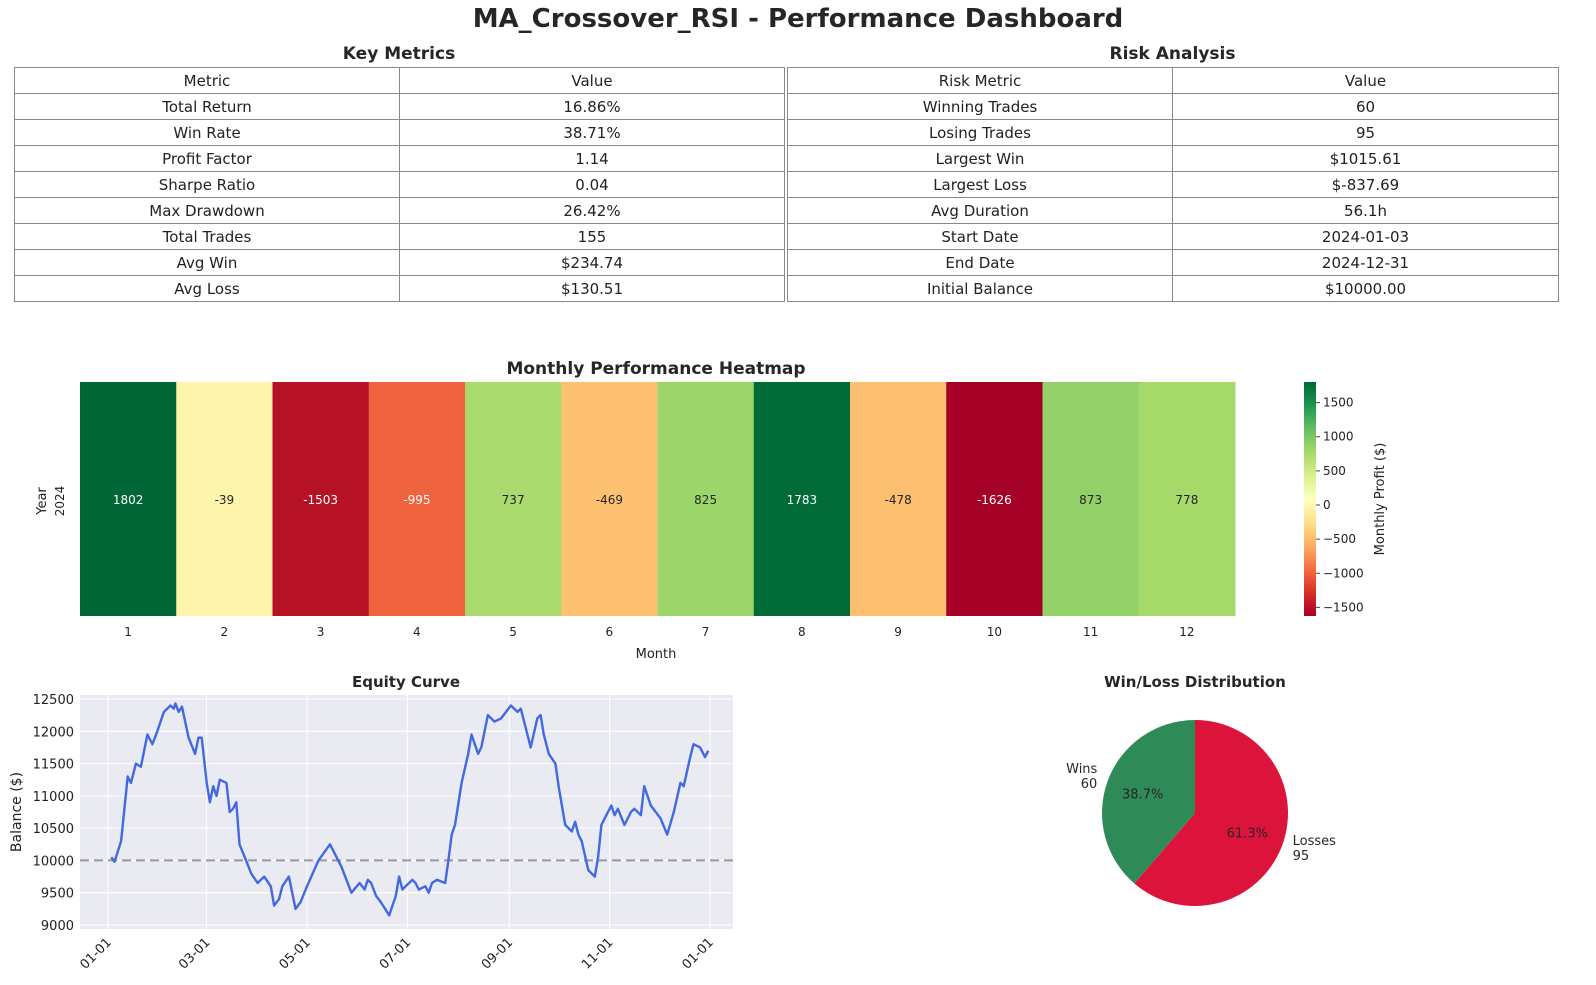 This screenshot has width=1596, height=985. What do you see at coordinates (53, 732) in the screenshot?
I see `equity-y-tick-label: 12000` at bounding box center [53, 732].